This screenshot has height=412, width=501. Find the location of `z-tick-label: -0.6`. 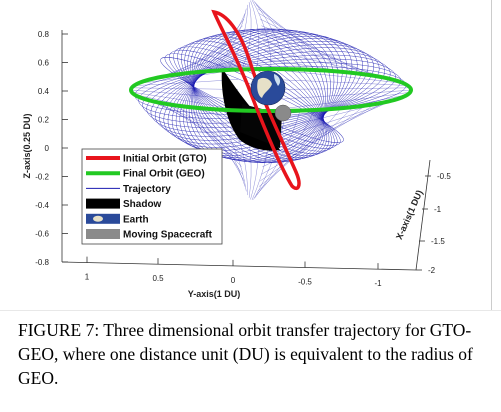

z-tick-label: -0.6 is located at coordinates (42, 234).